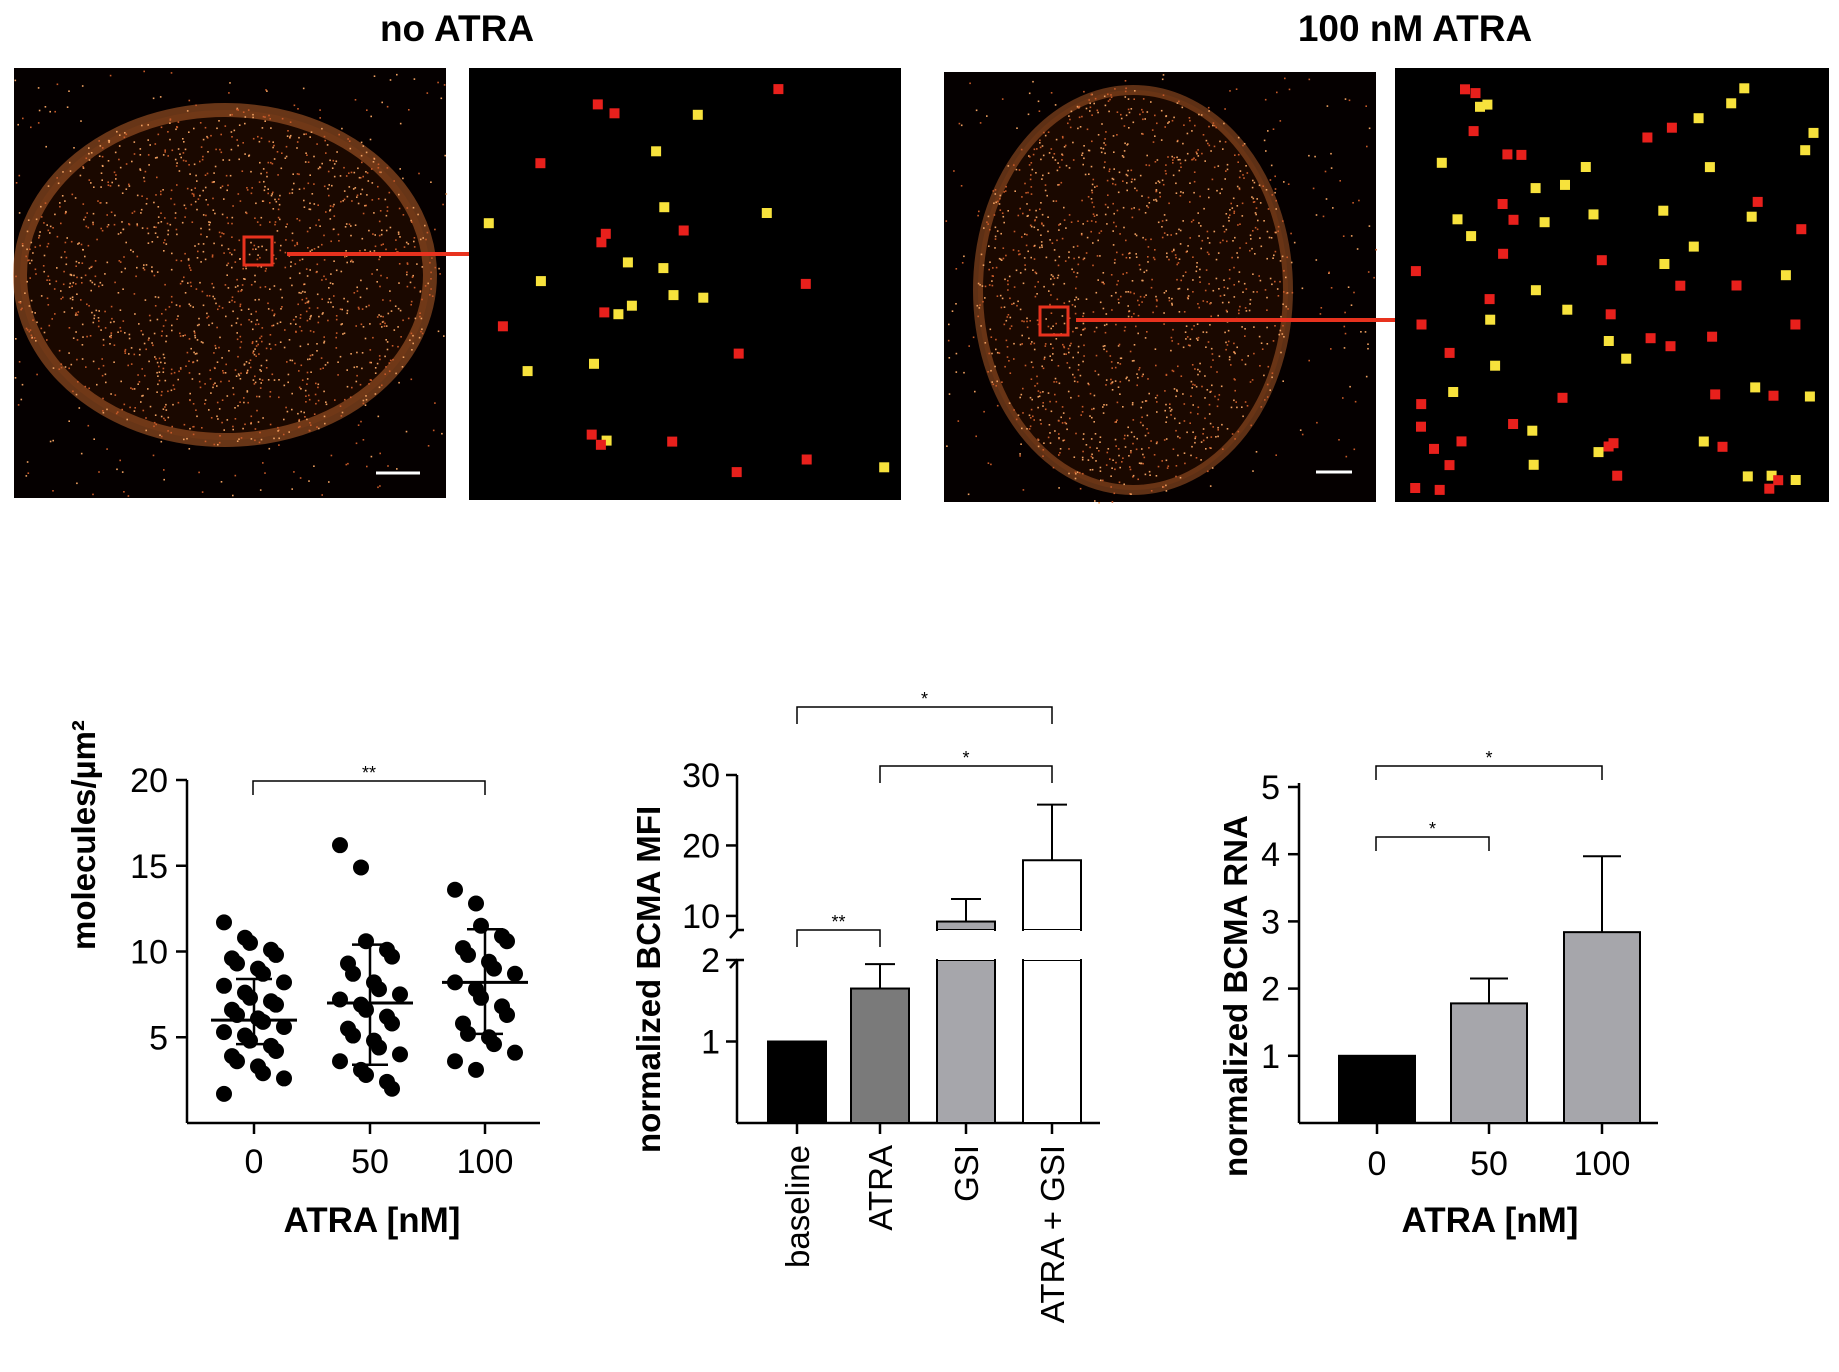  I want to click on c2-bar, so click(880, 1056).